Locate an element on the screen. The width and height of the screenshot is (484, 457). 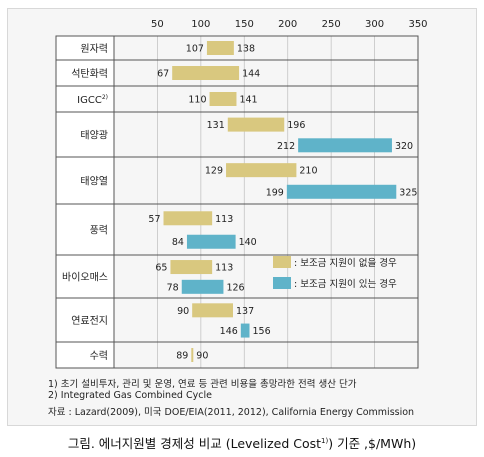
caption-unit: ) 기준 ,$/MWh) is located at coordinates (372, 443).